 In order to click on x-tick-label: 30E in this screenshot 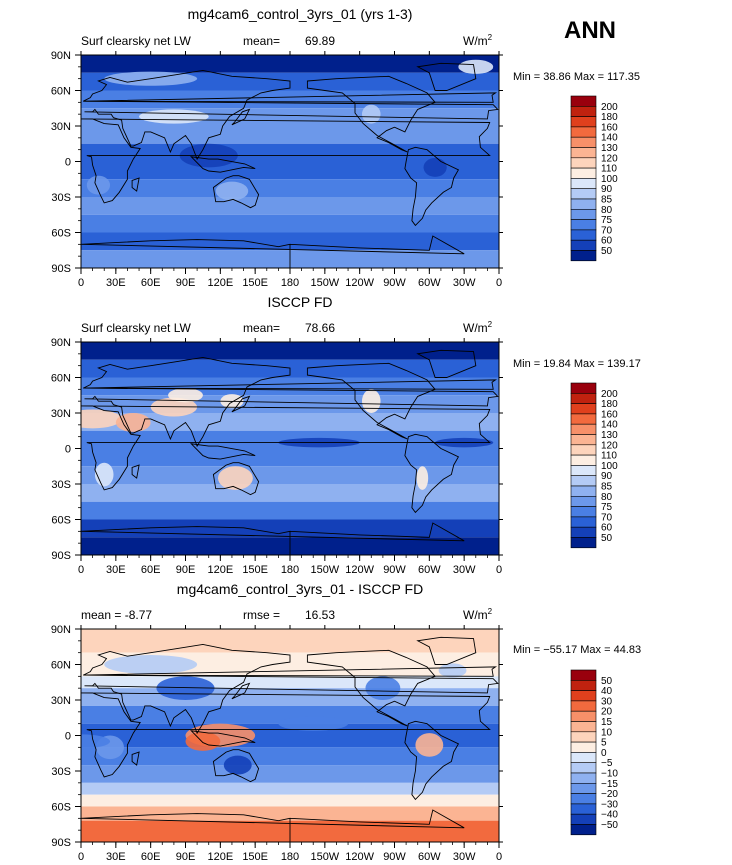, I will do `click(116, 570)`.